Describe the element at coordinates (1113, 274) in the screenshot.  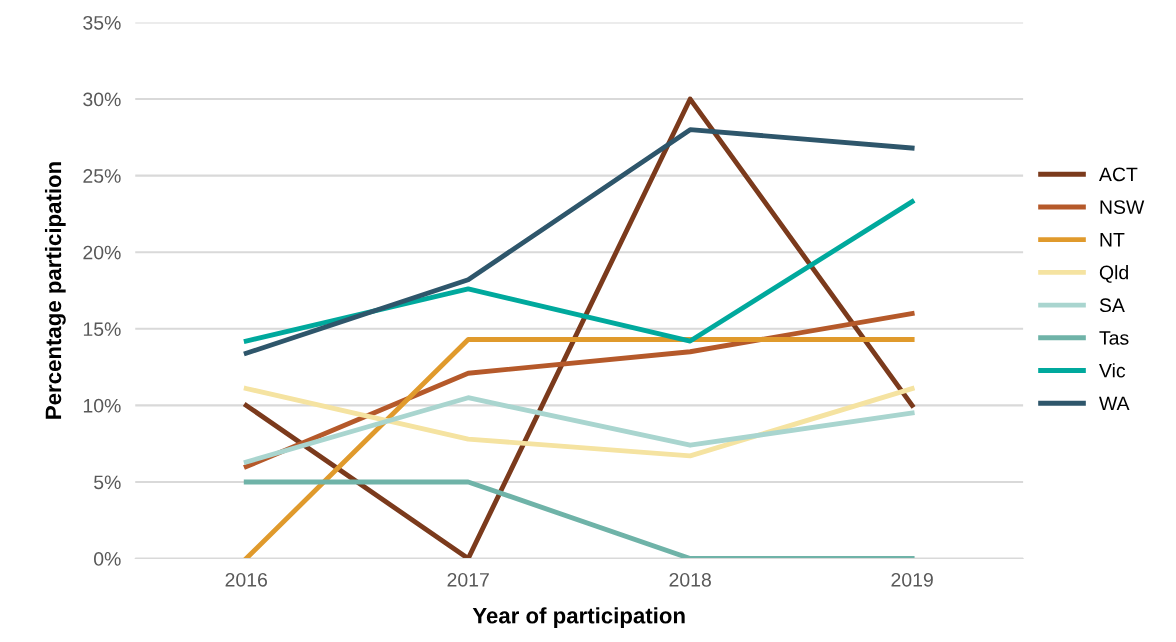
I see `legend-label: Qld` at that location.